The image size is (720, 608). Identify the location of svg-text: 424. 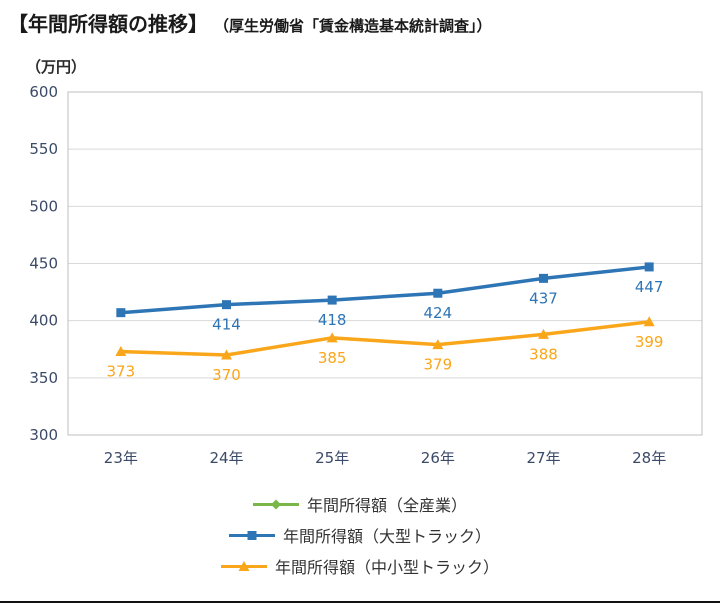
(438, 313).